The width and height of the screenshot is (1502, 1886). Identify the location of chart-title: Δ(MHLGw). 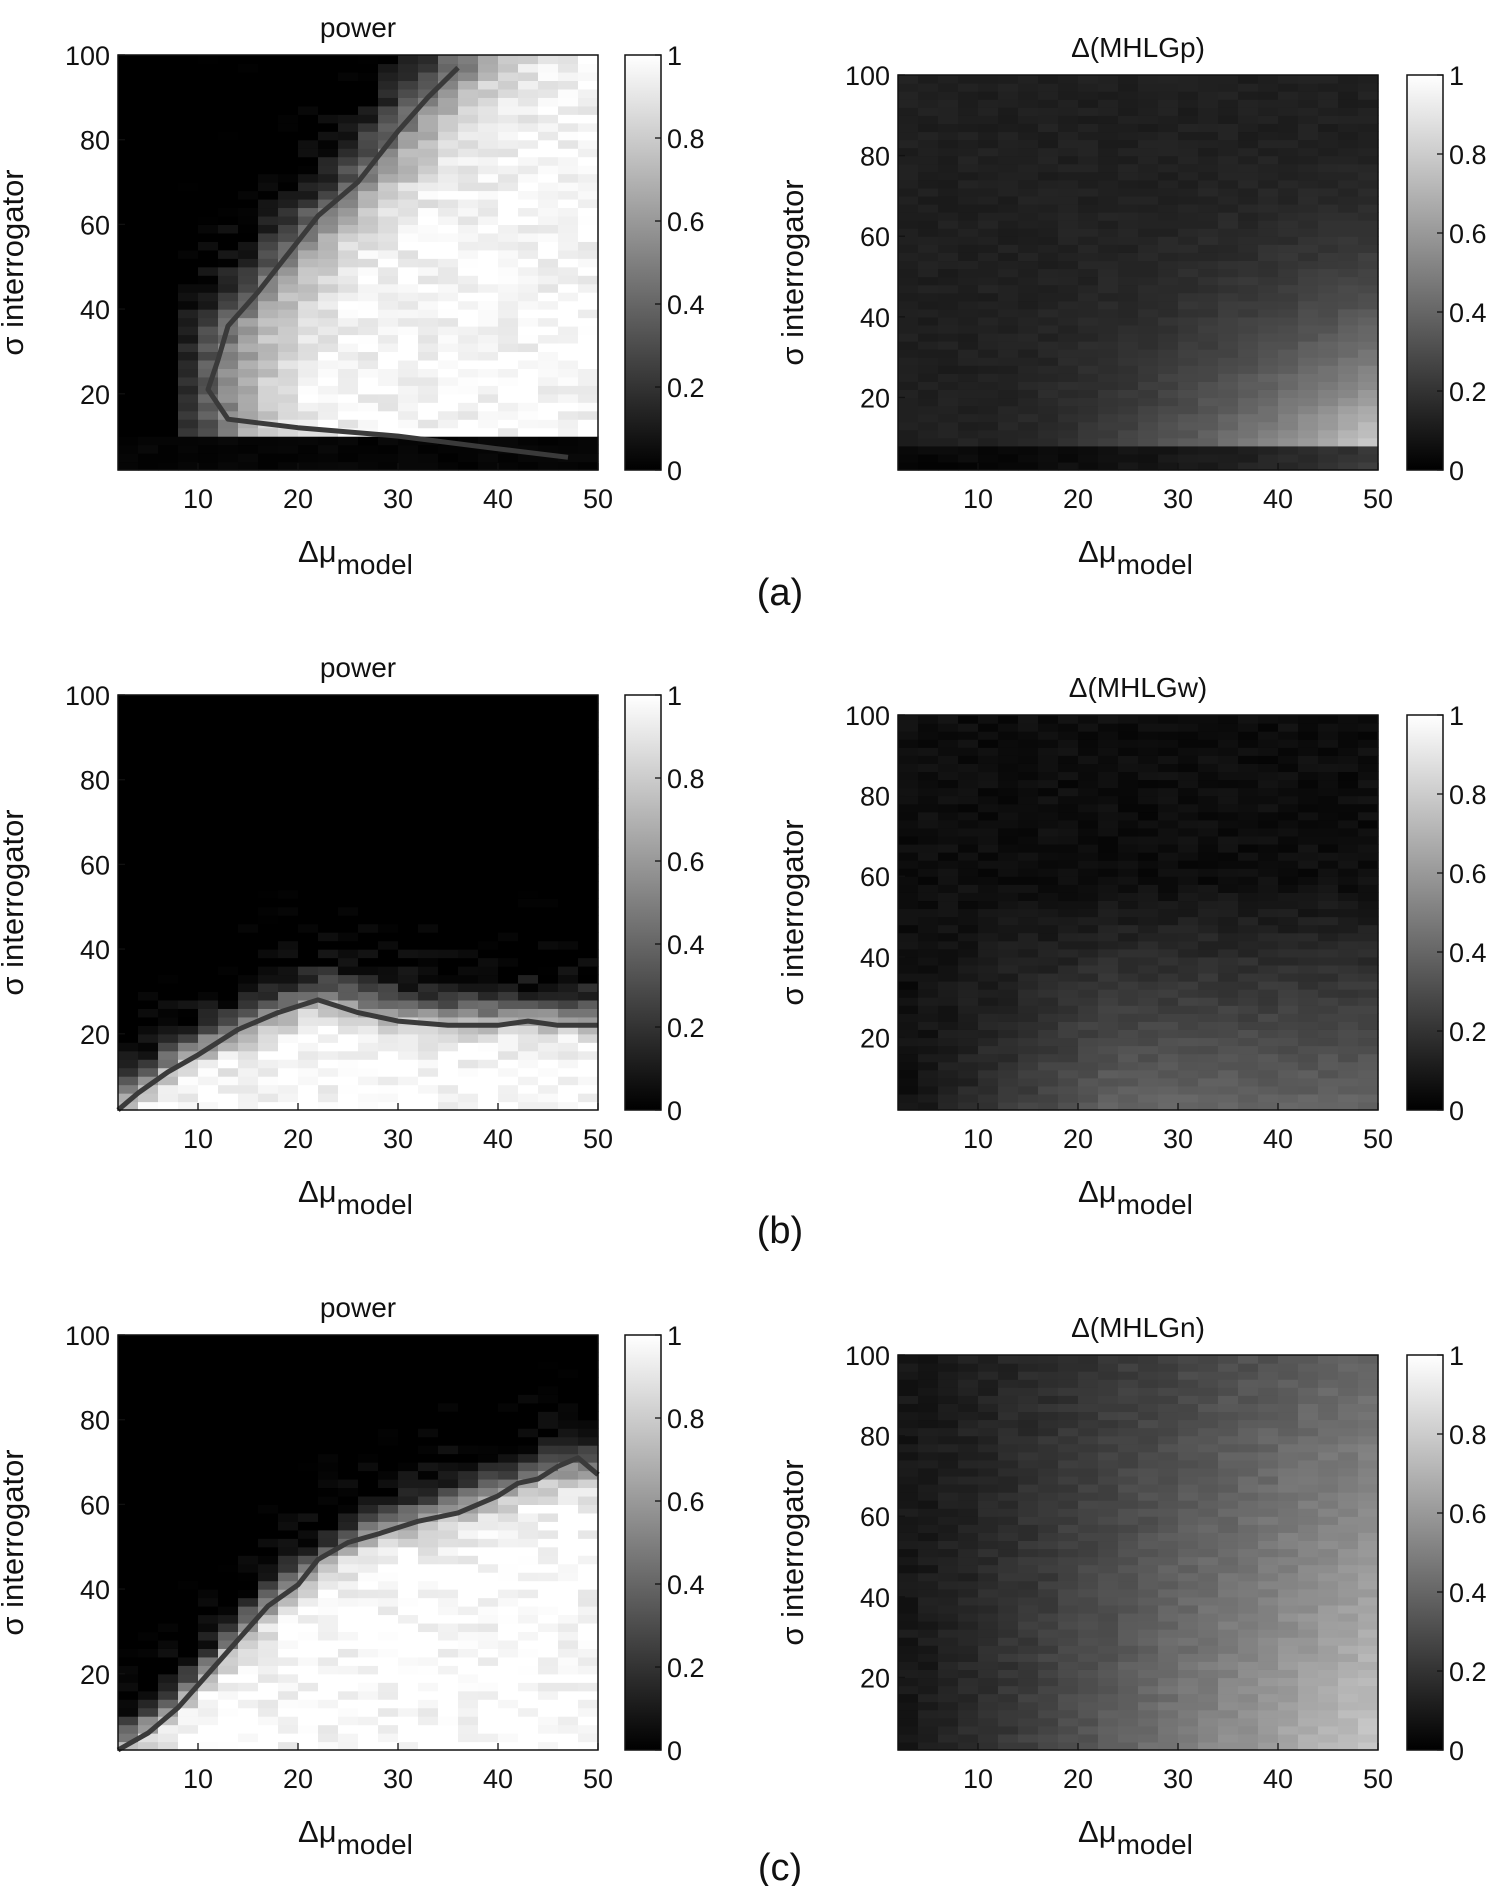
(1138, 687).